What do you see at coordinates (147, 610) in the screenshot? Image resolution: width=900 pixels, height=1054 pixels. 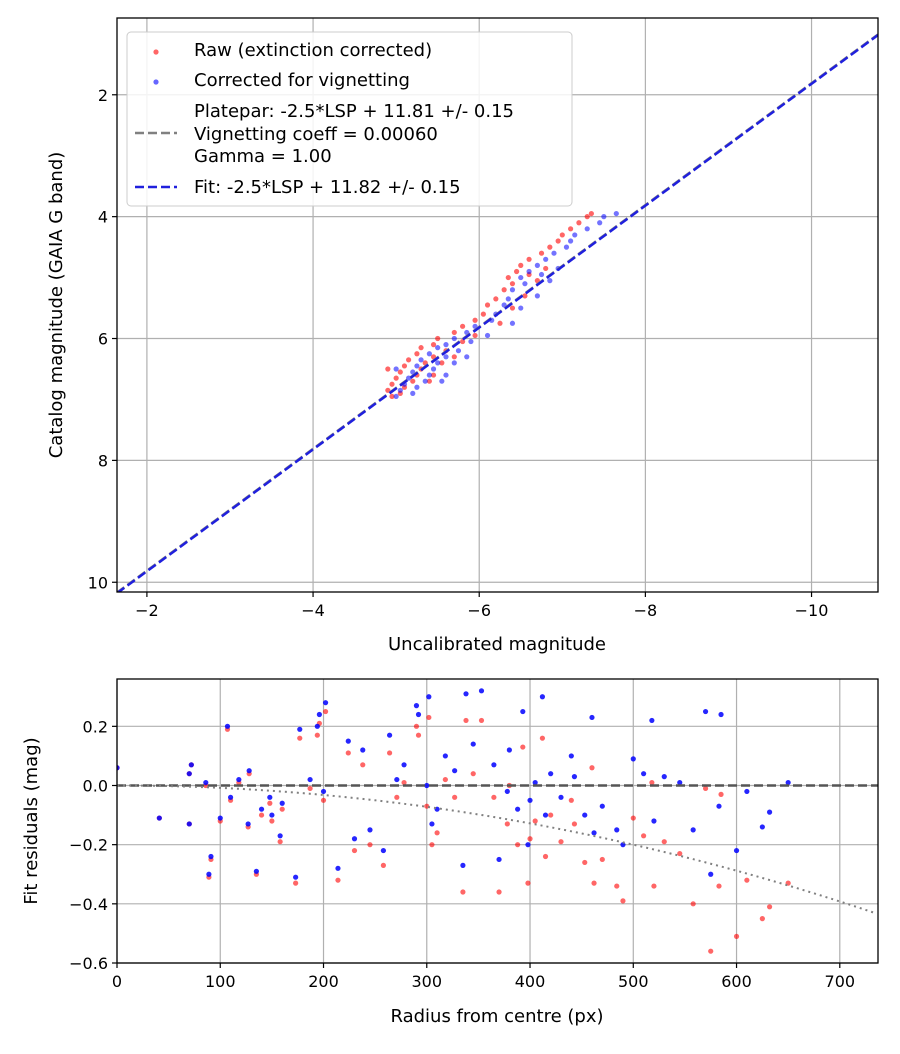 I see `x-tick-label: −2` at bounding box center [147, 610].